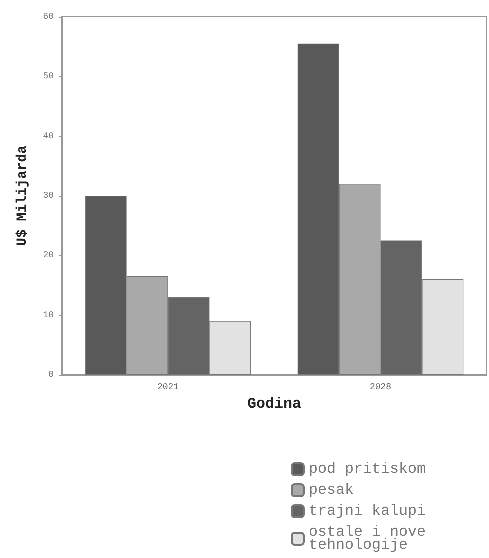  I want to click on y-tick-label: 60, so click(48, 17).